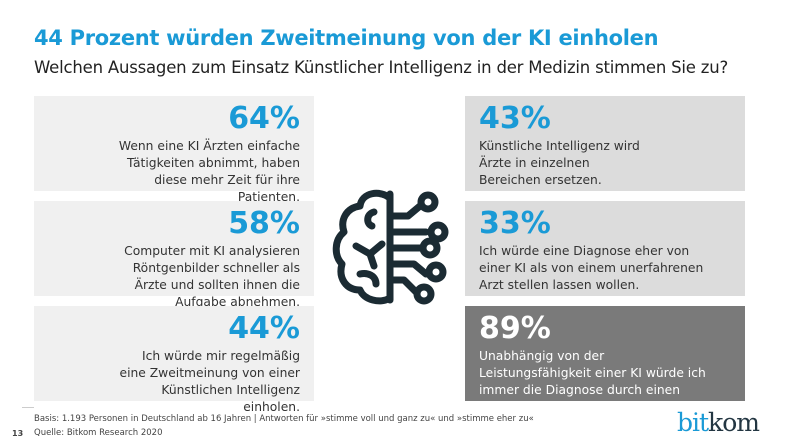 The width and height of the screenshot is (800, 447). What do you see at coordinates (515, 118) in the screenshot?
I see `stat-value: 43%` at bounding box center [515, 118].